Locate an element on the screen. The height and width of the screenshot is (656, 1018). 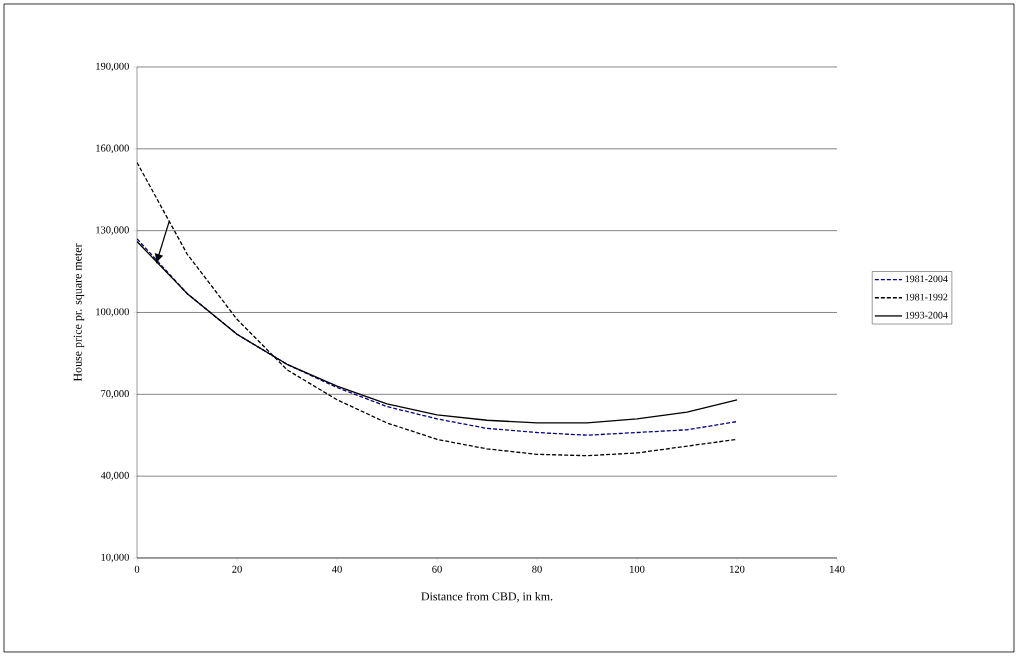
legend-label: 1981-2004 is located at coordinates (926, 279).